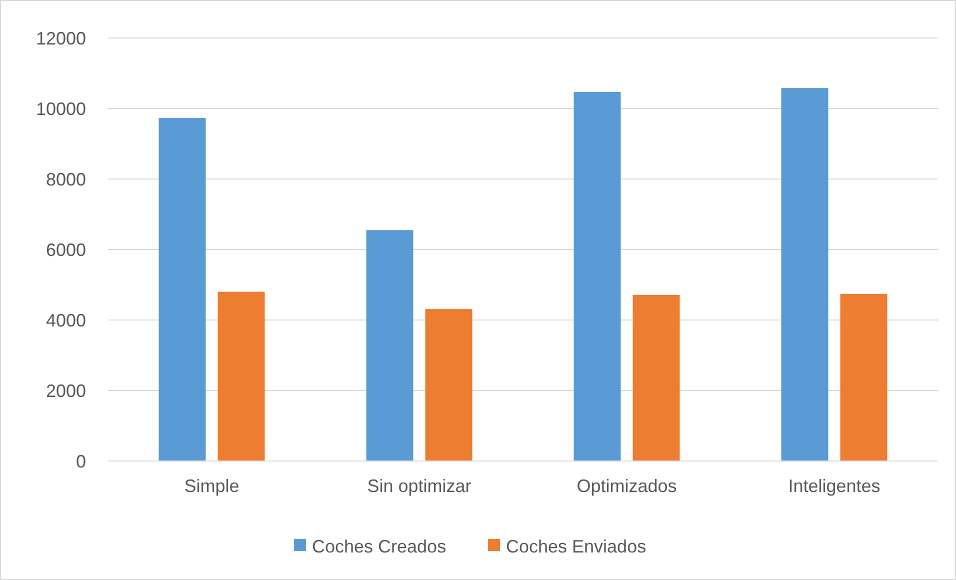  I want to click on y-tick-label: 4000, so click(66, 320).